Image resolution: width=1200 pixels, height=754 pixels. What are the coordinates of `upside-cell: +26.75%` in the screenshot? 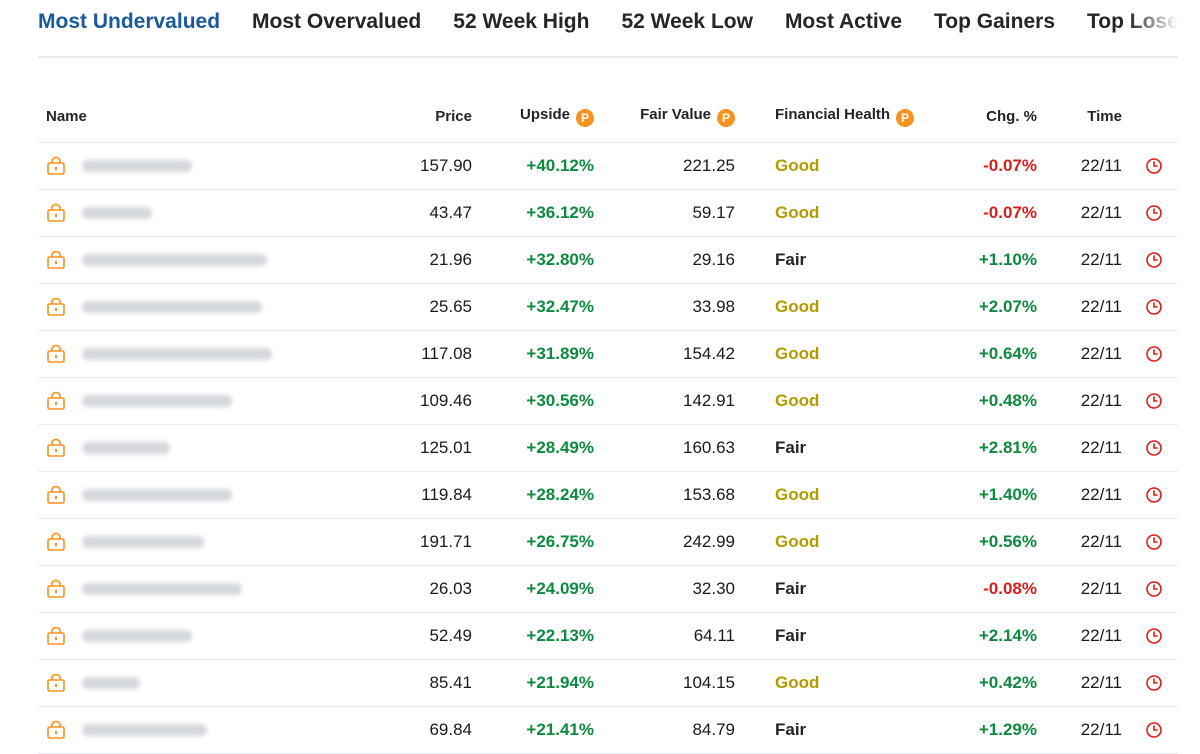 It's located at (541, 542).